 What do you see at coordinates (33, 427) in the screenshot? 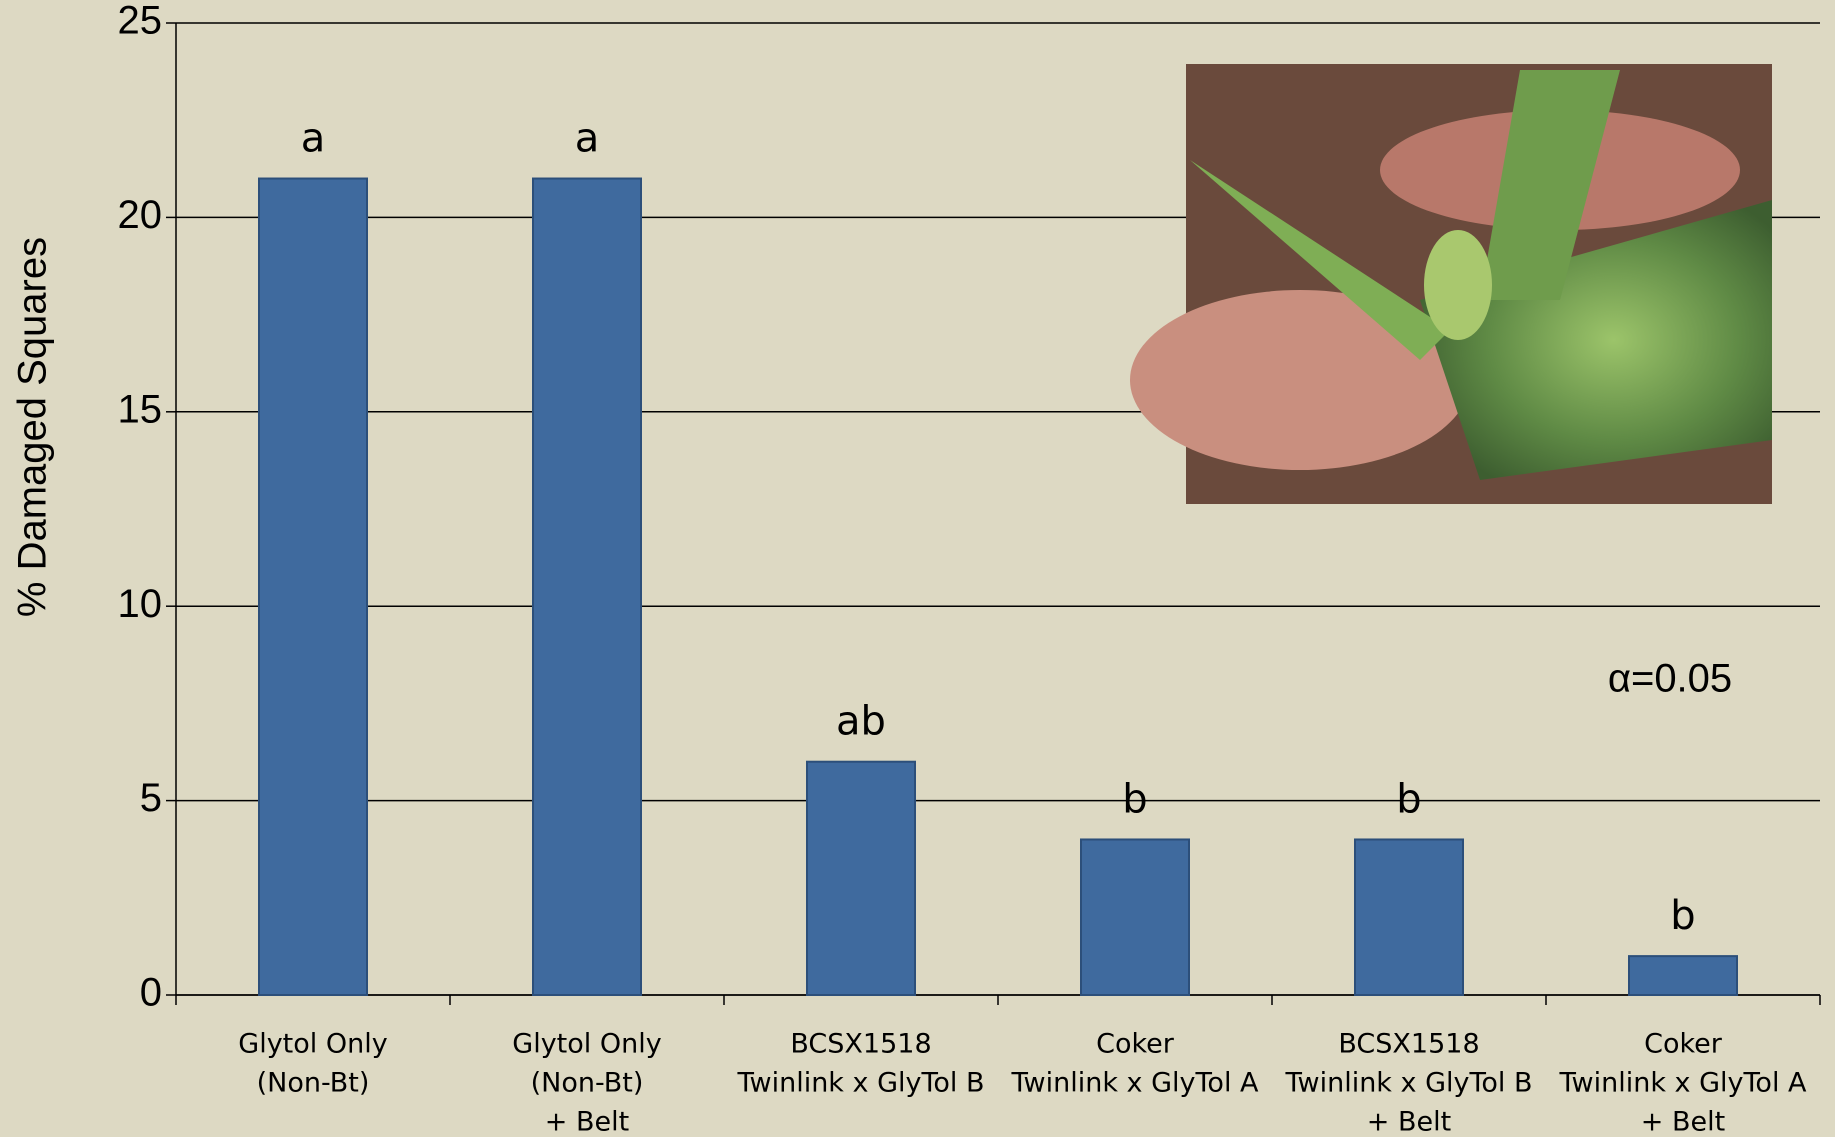
I see `y-axis-label: % Damaged Squares` at bounding box center [33, 427].